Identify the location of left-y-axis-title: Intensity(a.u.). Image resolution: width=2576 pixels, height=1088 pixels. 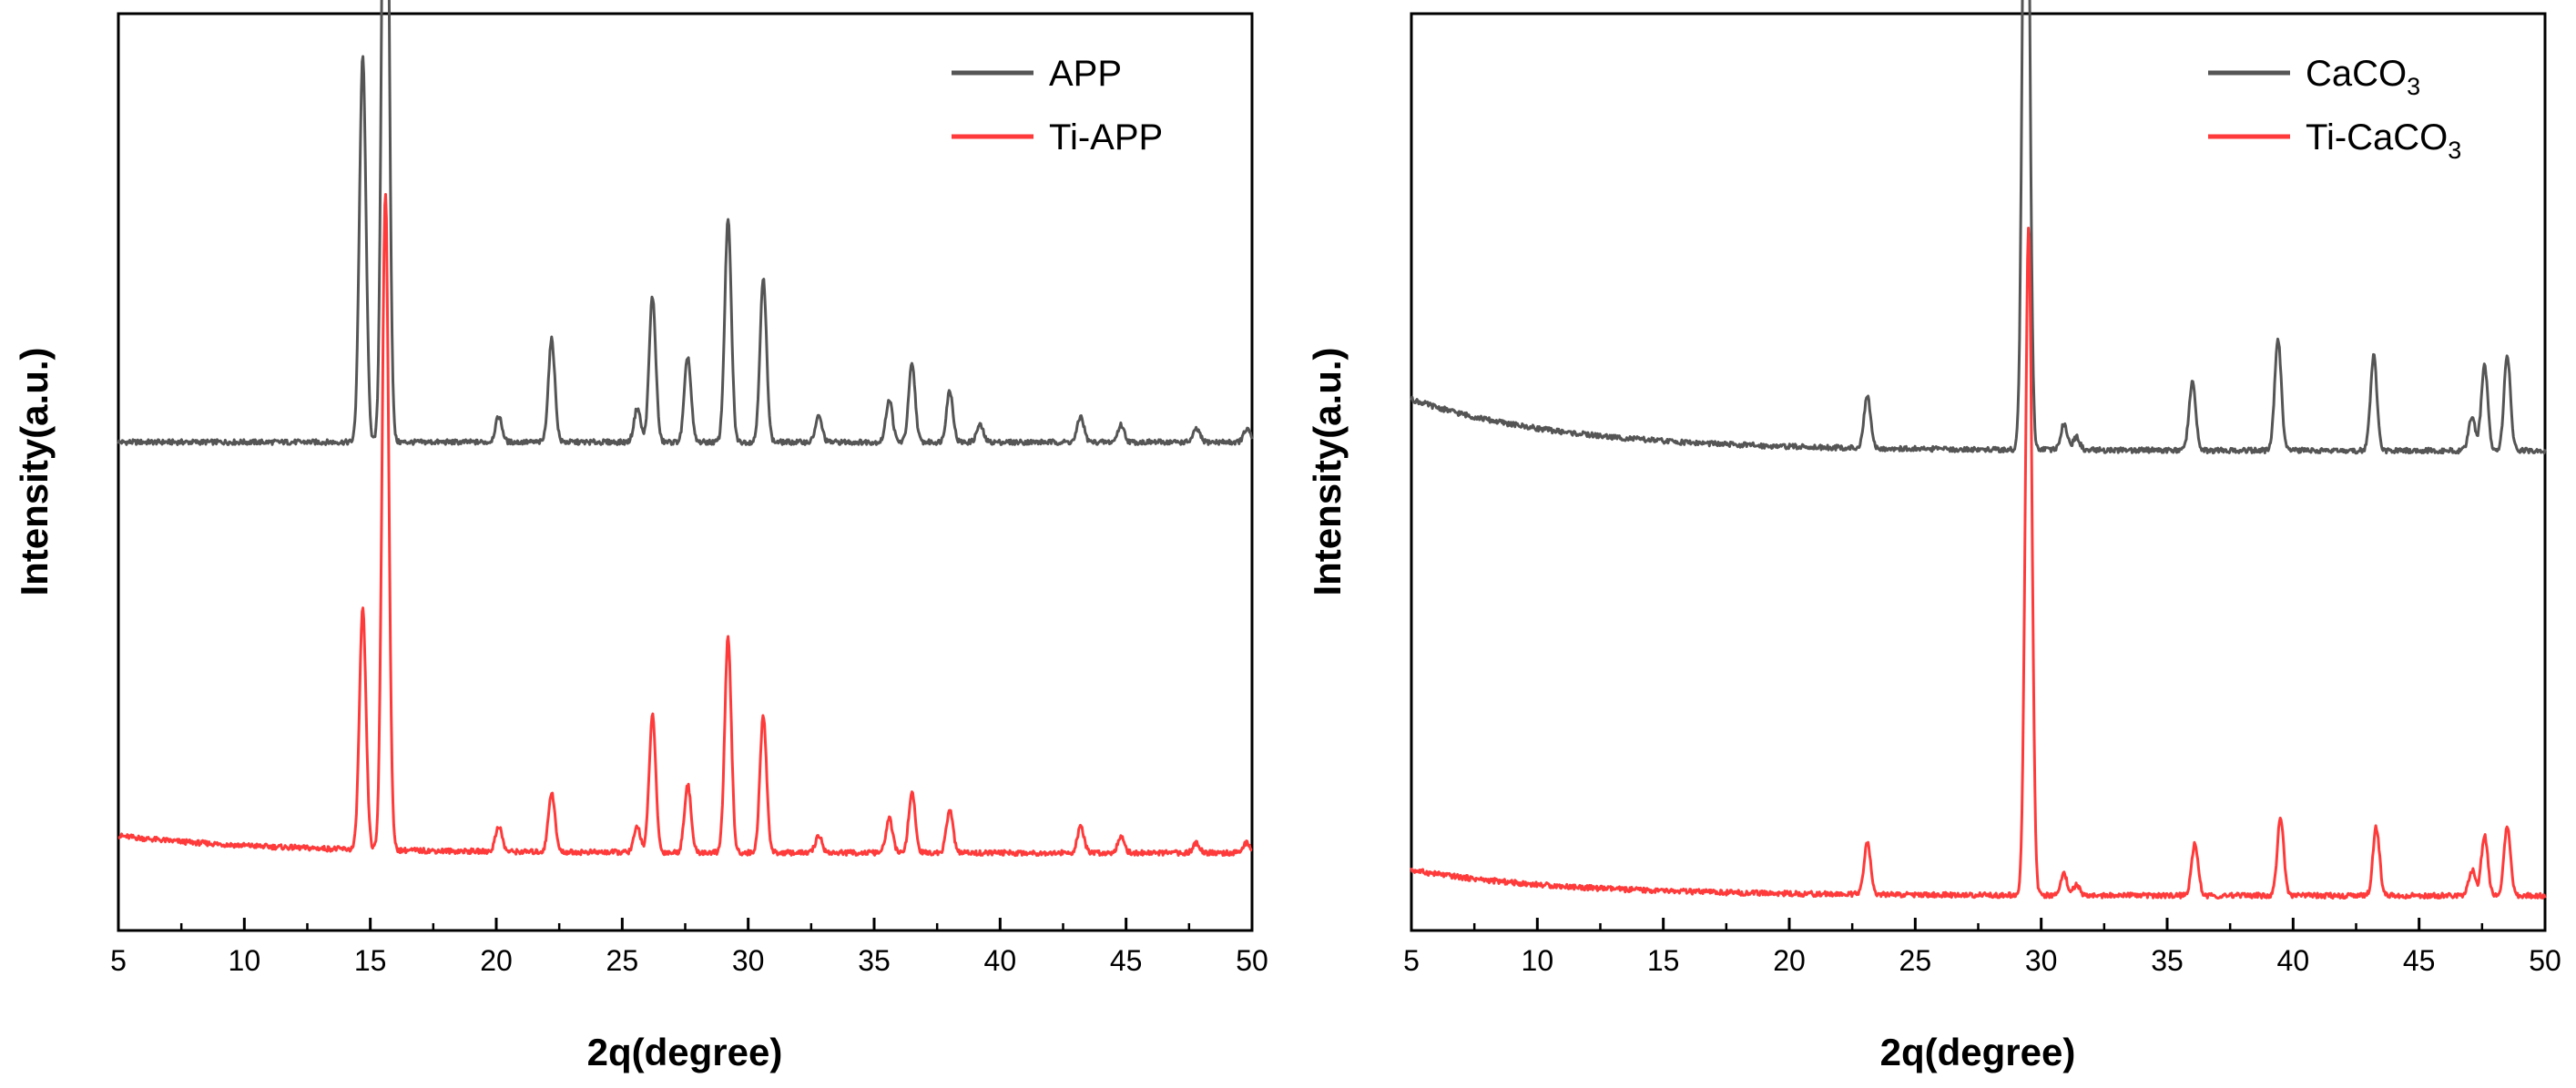
(34, 471).